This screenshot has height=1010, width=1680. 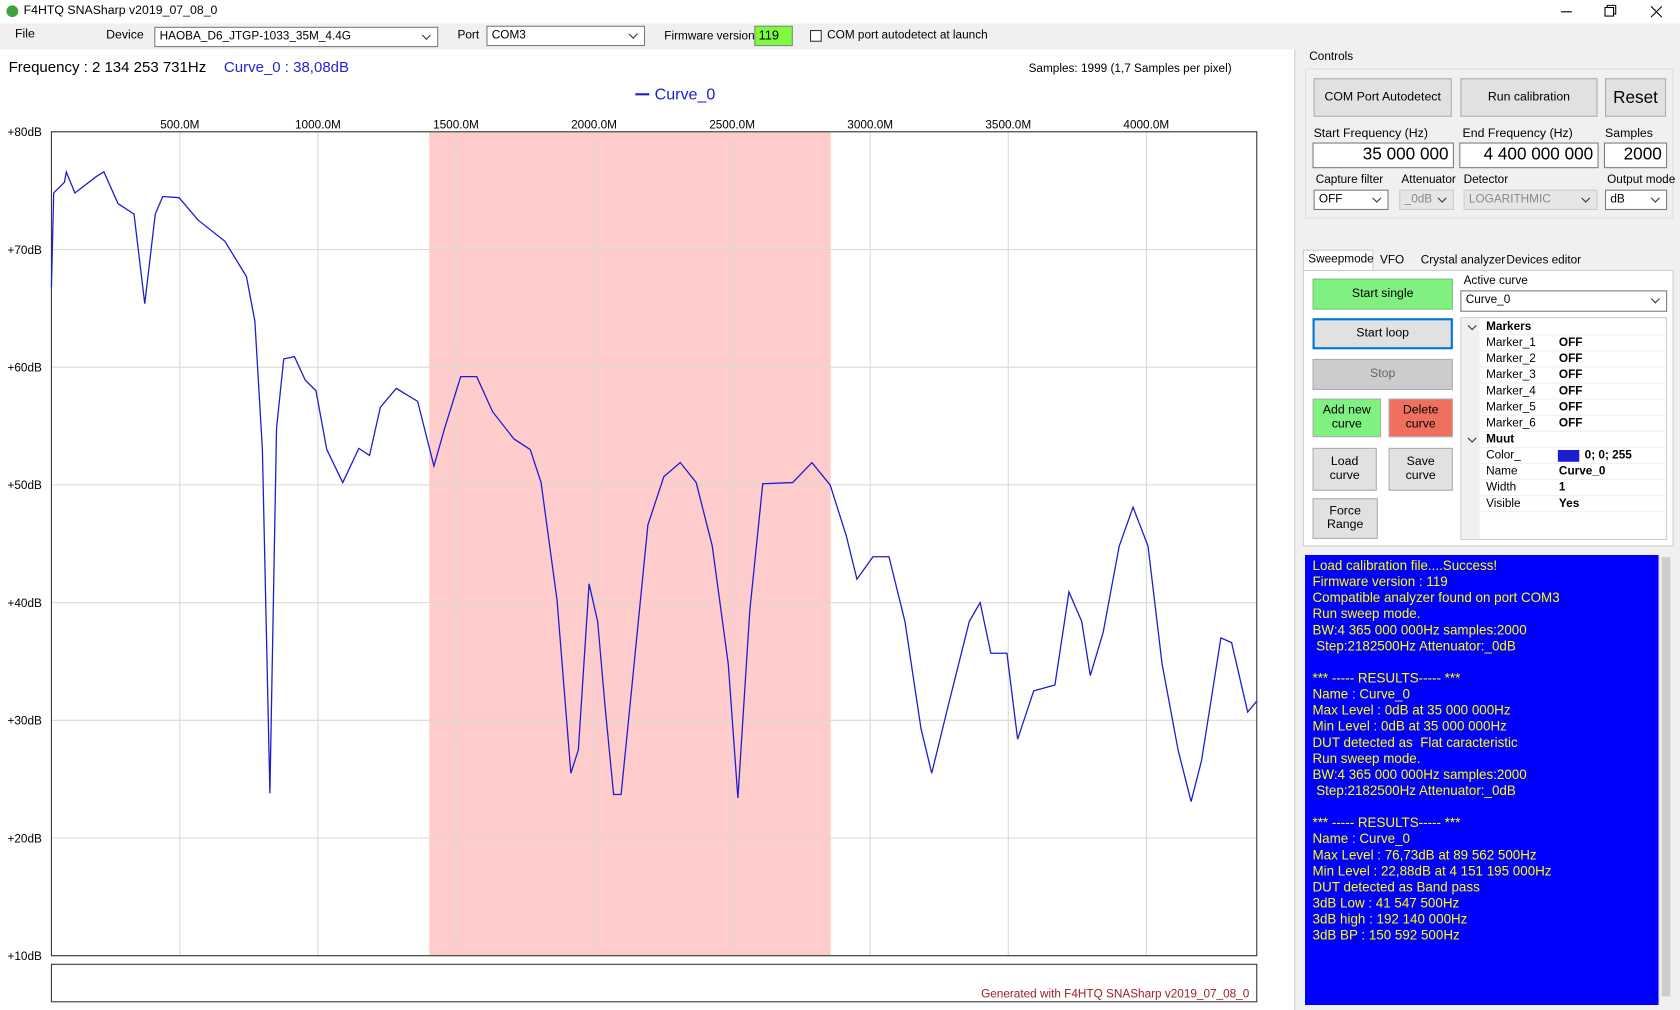 I want to click on attenuator-select: _0dB, so click(x=1426, y=200).